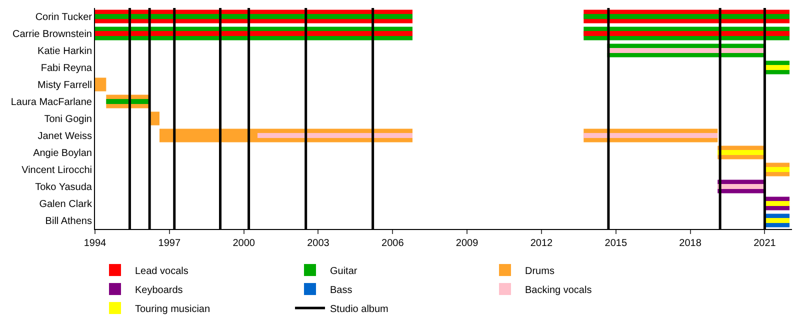 This screenshot has width=800, height=330. Describe the element at coordinates (52, 34) in the screenshot. I see `y-tick-label: Carrie Brownstein` at that location.